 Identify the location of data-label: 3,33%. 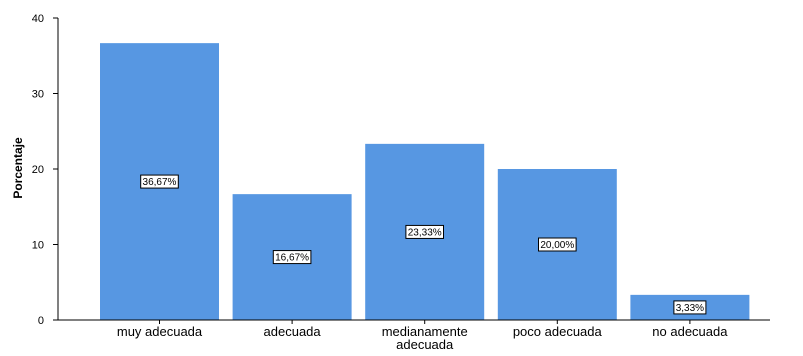
(690, 308).